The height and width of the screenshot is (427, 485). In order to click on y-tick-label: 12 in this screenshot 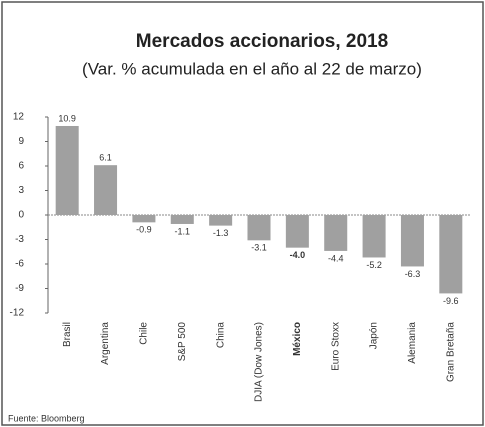, I will do `click(19, 117)`.